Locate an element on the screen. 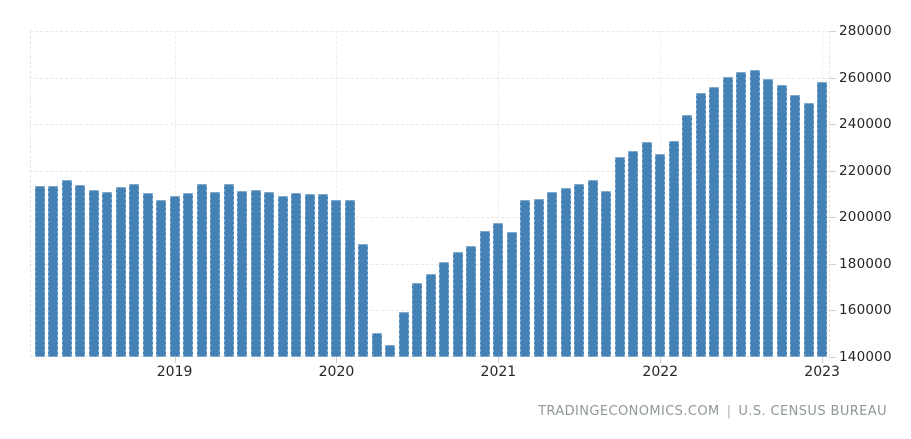 This screenshot has width=911, height=439. y-axis-label: 160000 is located at coordinates (865, 310).